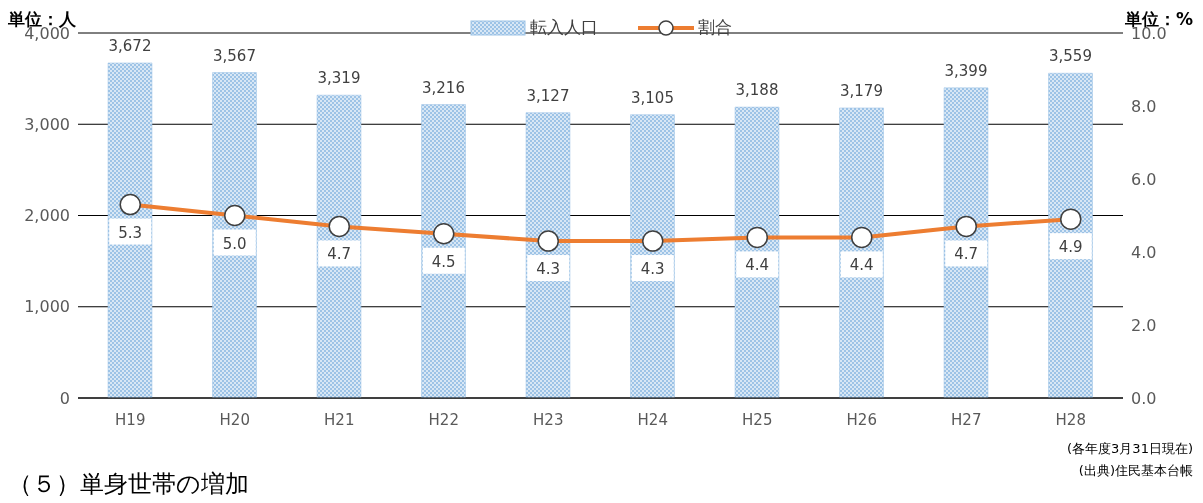 Image resolution: width=1203 pixels, height=503 pixels. I want to click on y2-tick-label: 0.0, so click(1144, 398).